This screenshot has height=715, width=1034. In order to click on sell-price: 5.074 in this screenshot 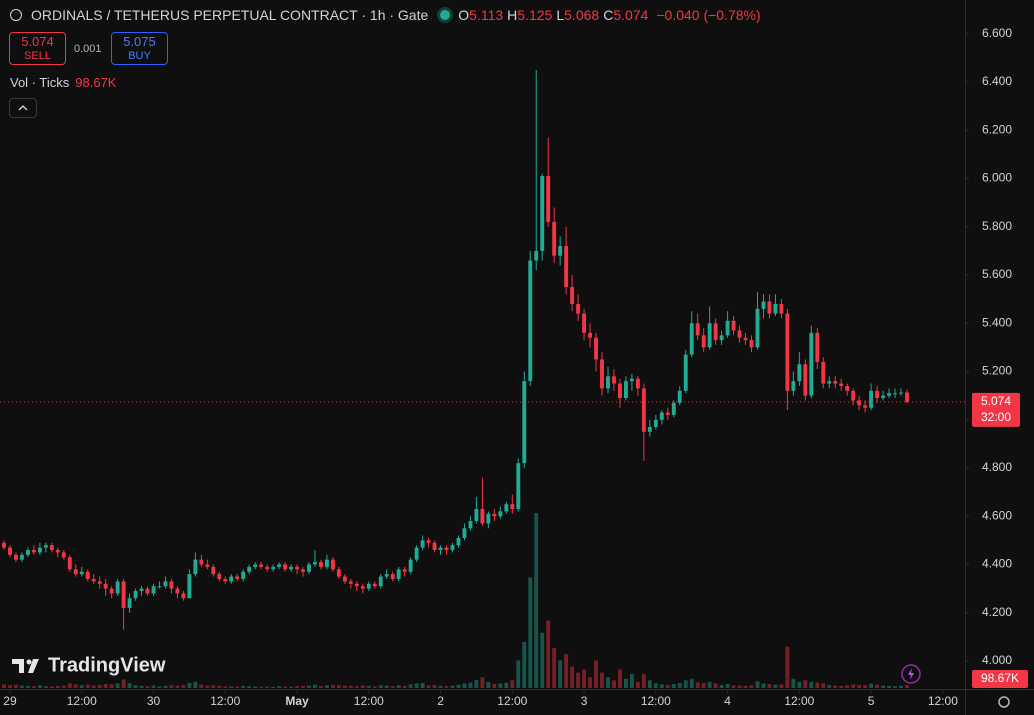, I will do `click(37, 41)`.